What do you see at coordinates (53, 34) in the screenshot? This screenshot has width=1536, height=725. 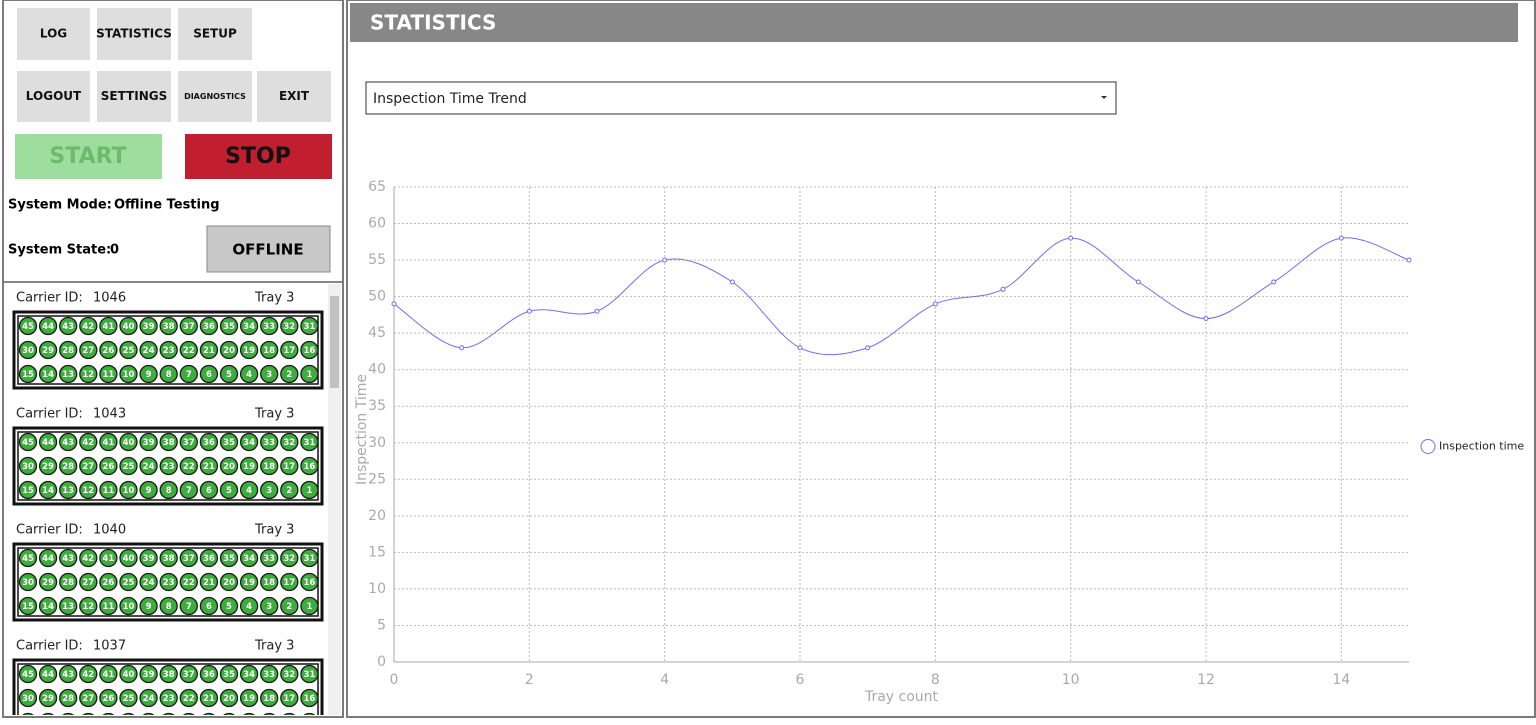 I see `menu-button: LOG` at bounding box center [53, 34].